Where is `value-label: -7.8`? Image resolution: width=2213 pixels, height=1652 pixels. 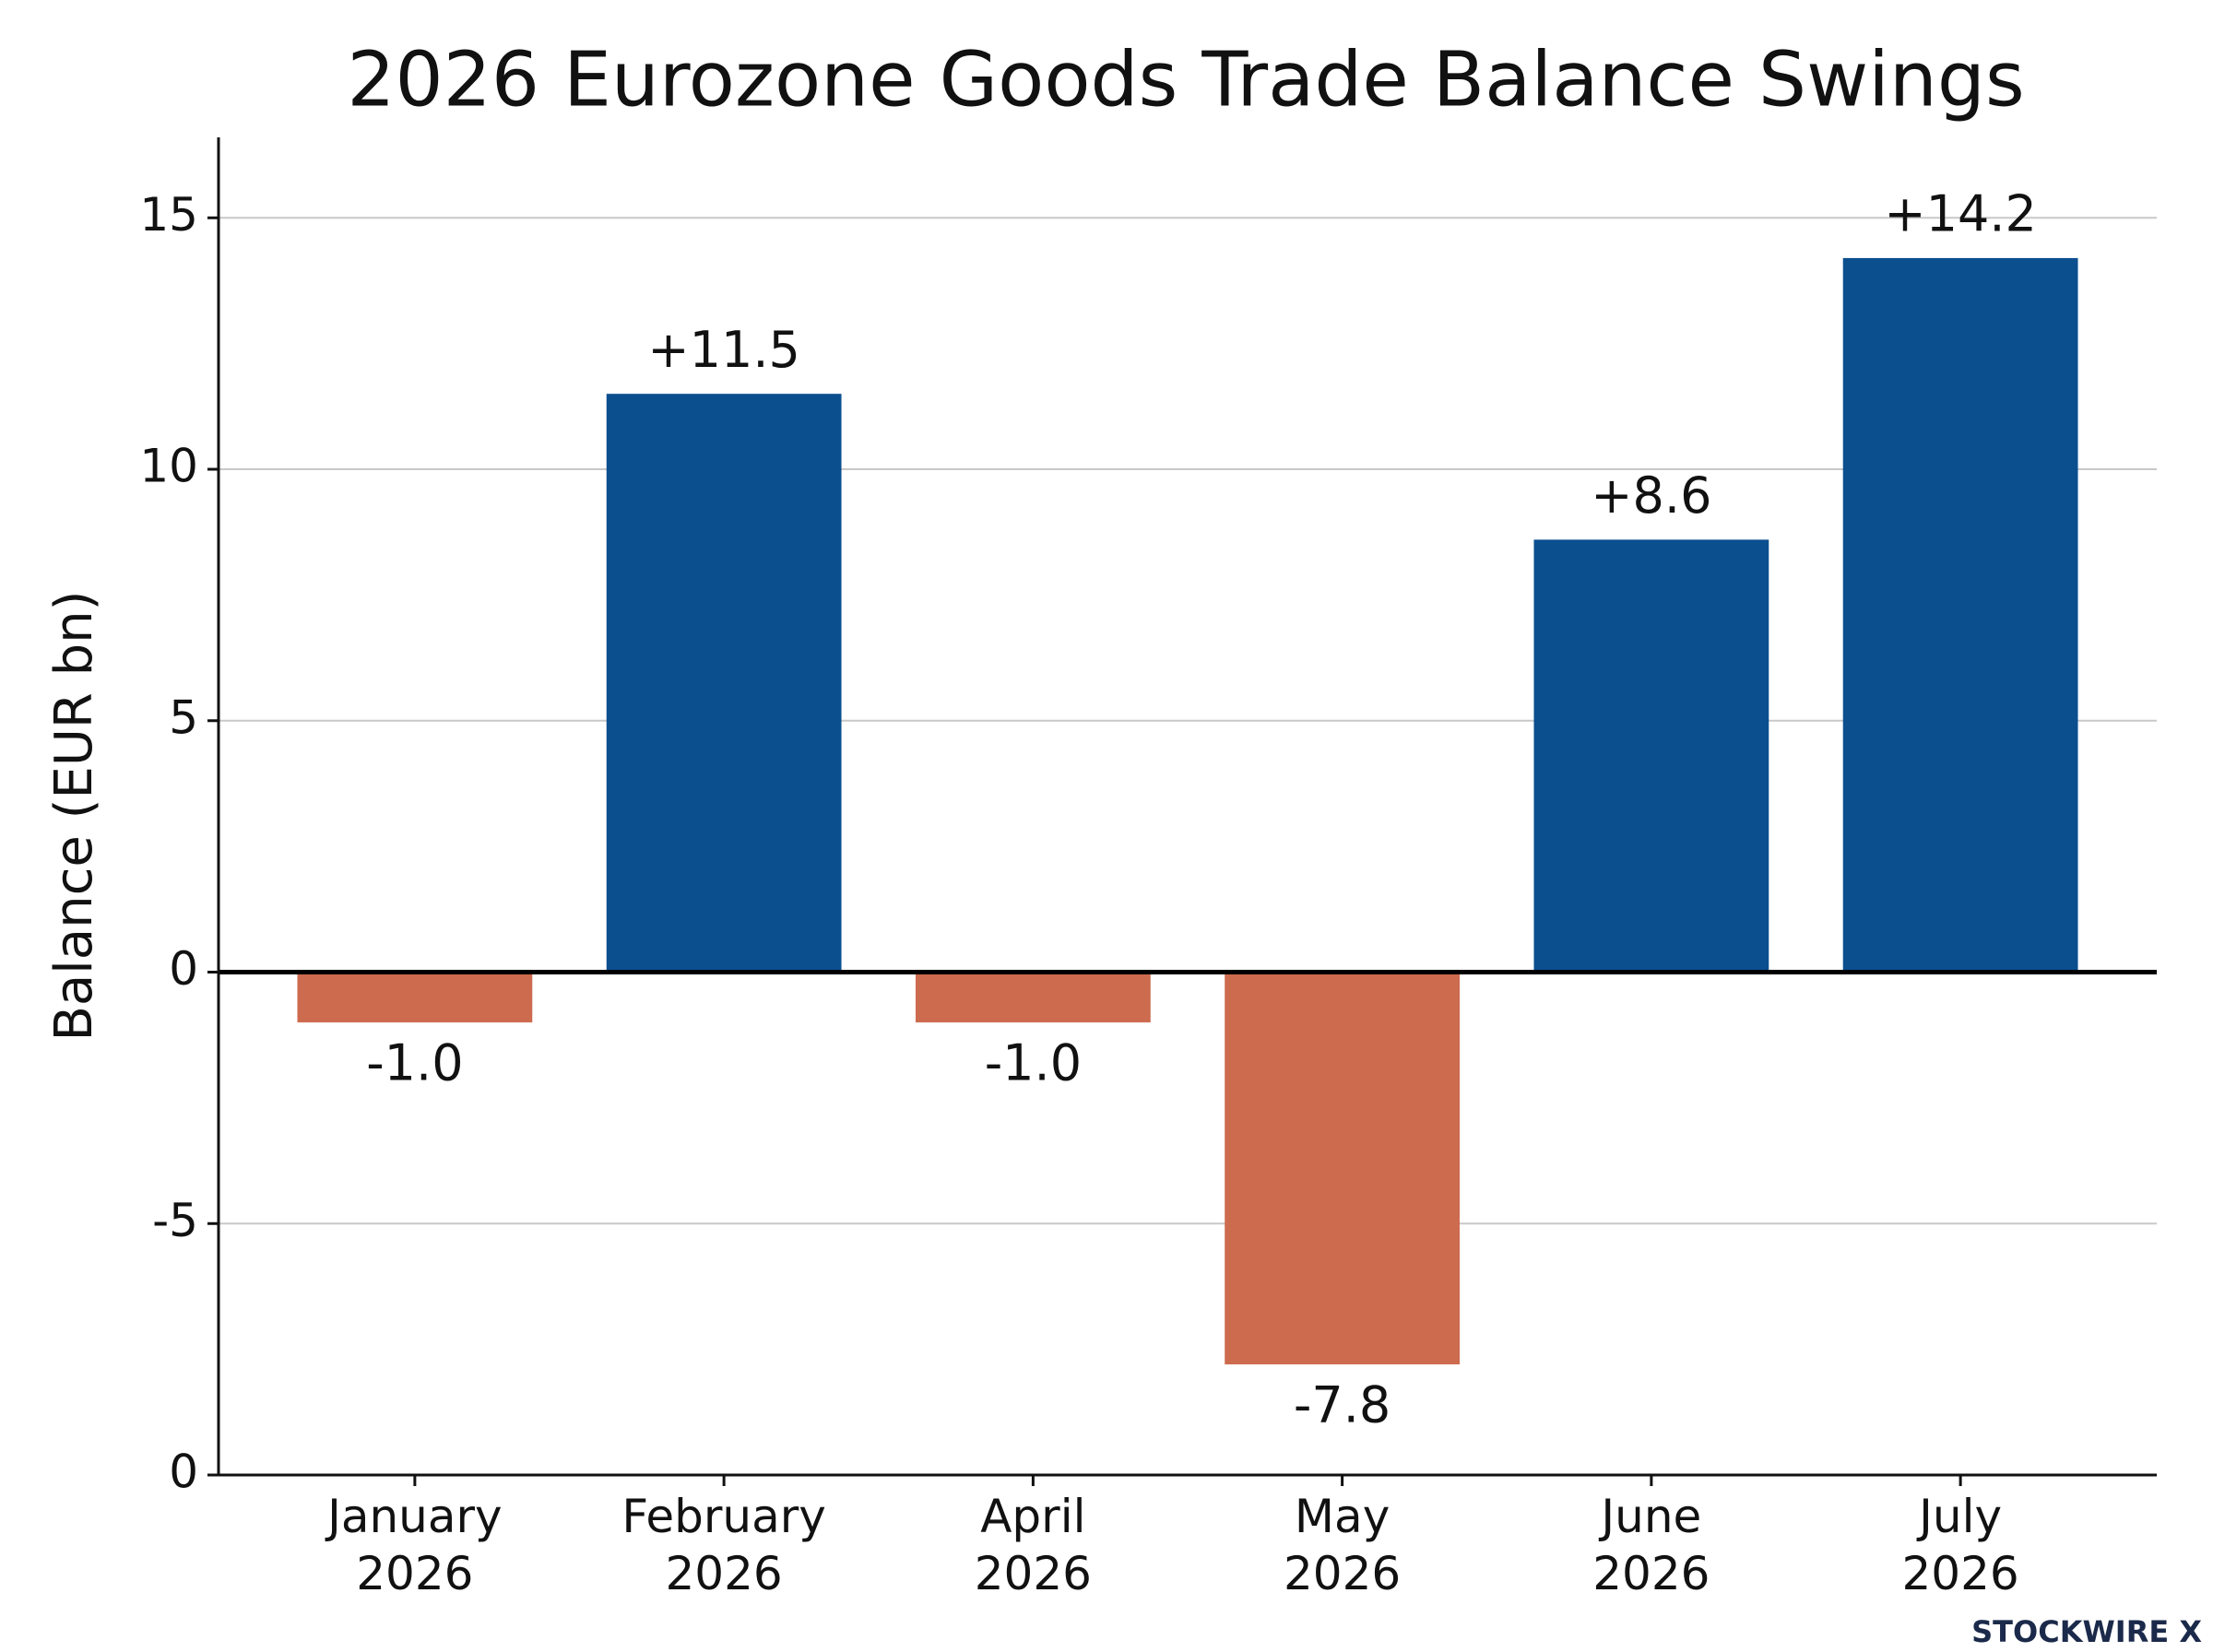
value-label: -7.8 is located at coordinates (1342, 1405).